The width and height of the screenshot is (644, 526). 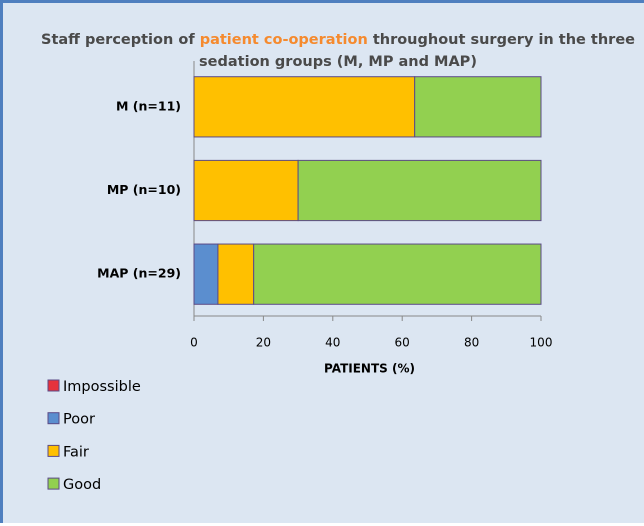 I want to click on legend-label: Poor, so click(x=79, y=420).